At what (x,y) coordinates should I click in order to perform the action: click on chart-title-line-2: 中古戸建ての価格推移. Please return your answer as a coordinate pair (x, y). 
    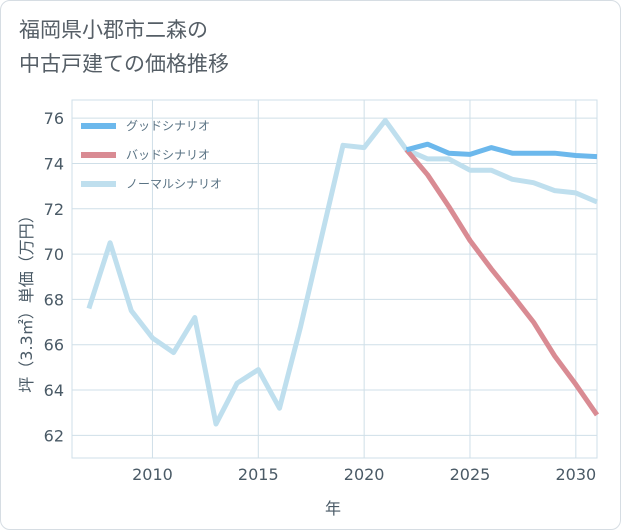
    Looking at the image, I should click on (124, 64).